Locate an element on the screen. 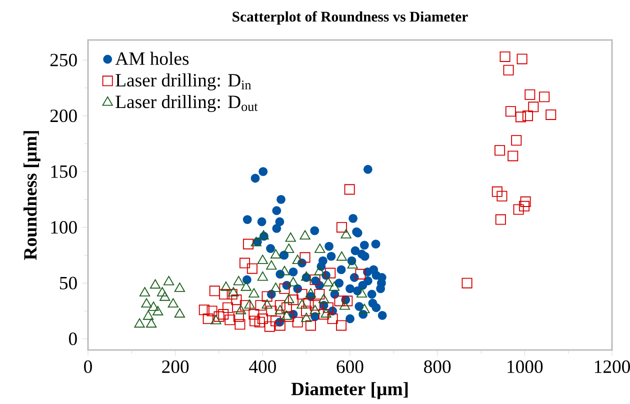 The height and width of the screenshot is (404, 630). x-axis-title: Diameter [µm] is located at coordinates (349, 391).